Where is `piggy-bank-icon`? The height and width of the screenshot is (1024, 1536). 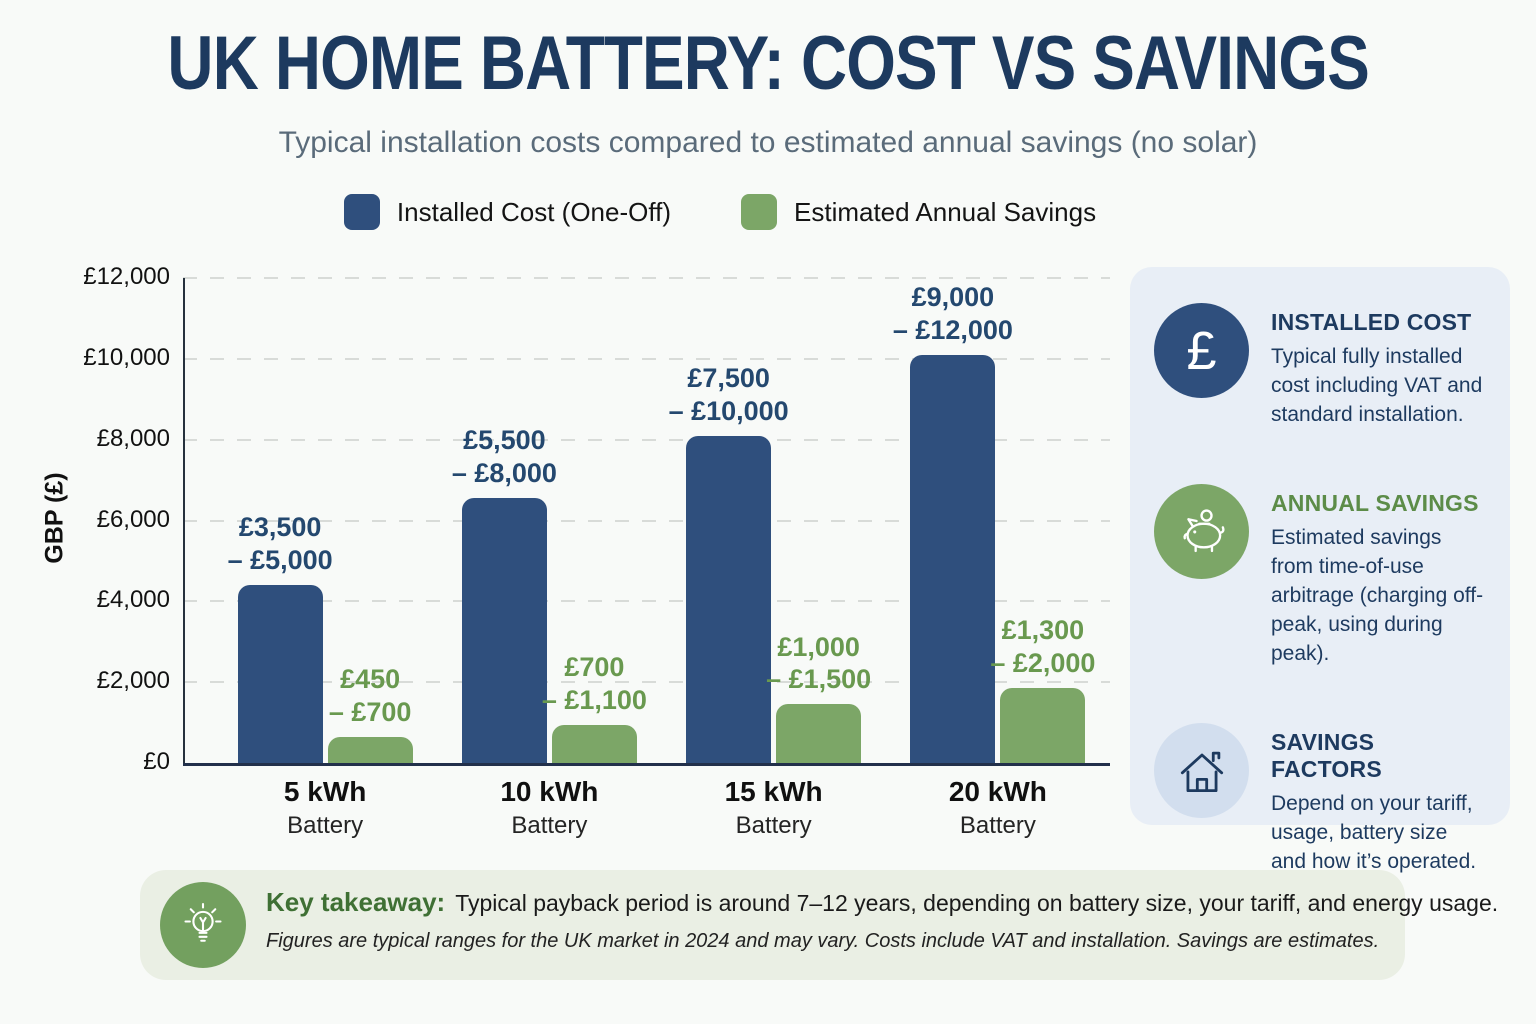 piggy-bank-icon is located at coordinates (1201, 531).